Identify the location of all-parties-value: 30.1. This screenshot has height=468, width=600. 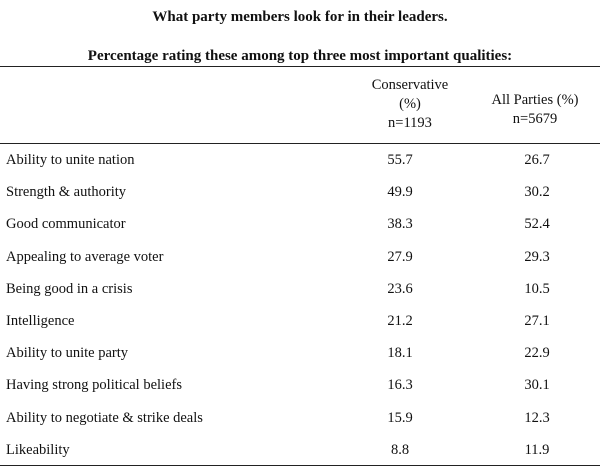
(537, 385).